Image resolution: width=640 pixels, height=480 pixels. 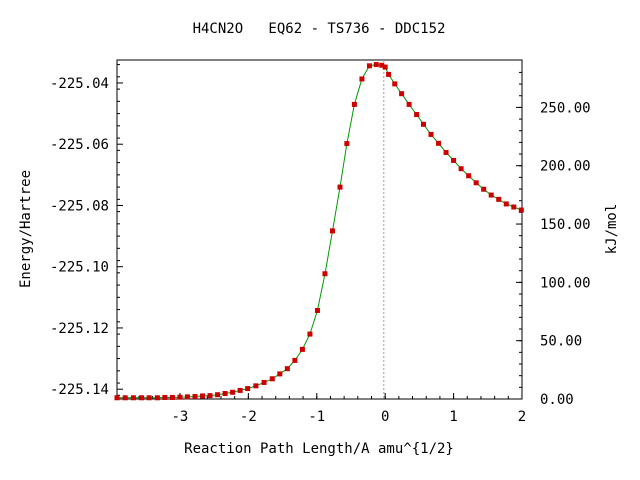 What do you see at coordinates (553, 239) in the screenshot?
I see `y-axis-right: 0.00 50.00 100.00 150.00 200.00 250.00` at bounding box center [553, 239].